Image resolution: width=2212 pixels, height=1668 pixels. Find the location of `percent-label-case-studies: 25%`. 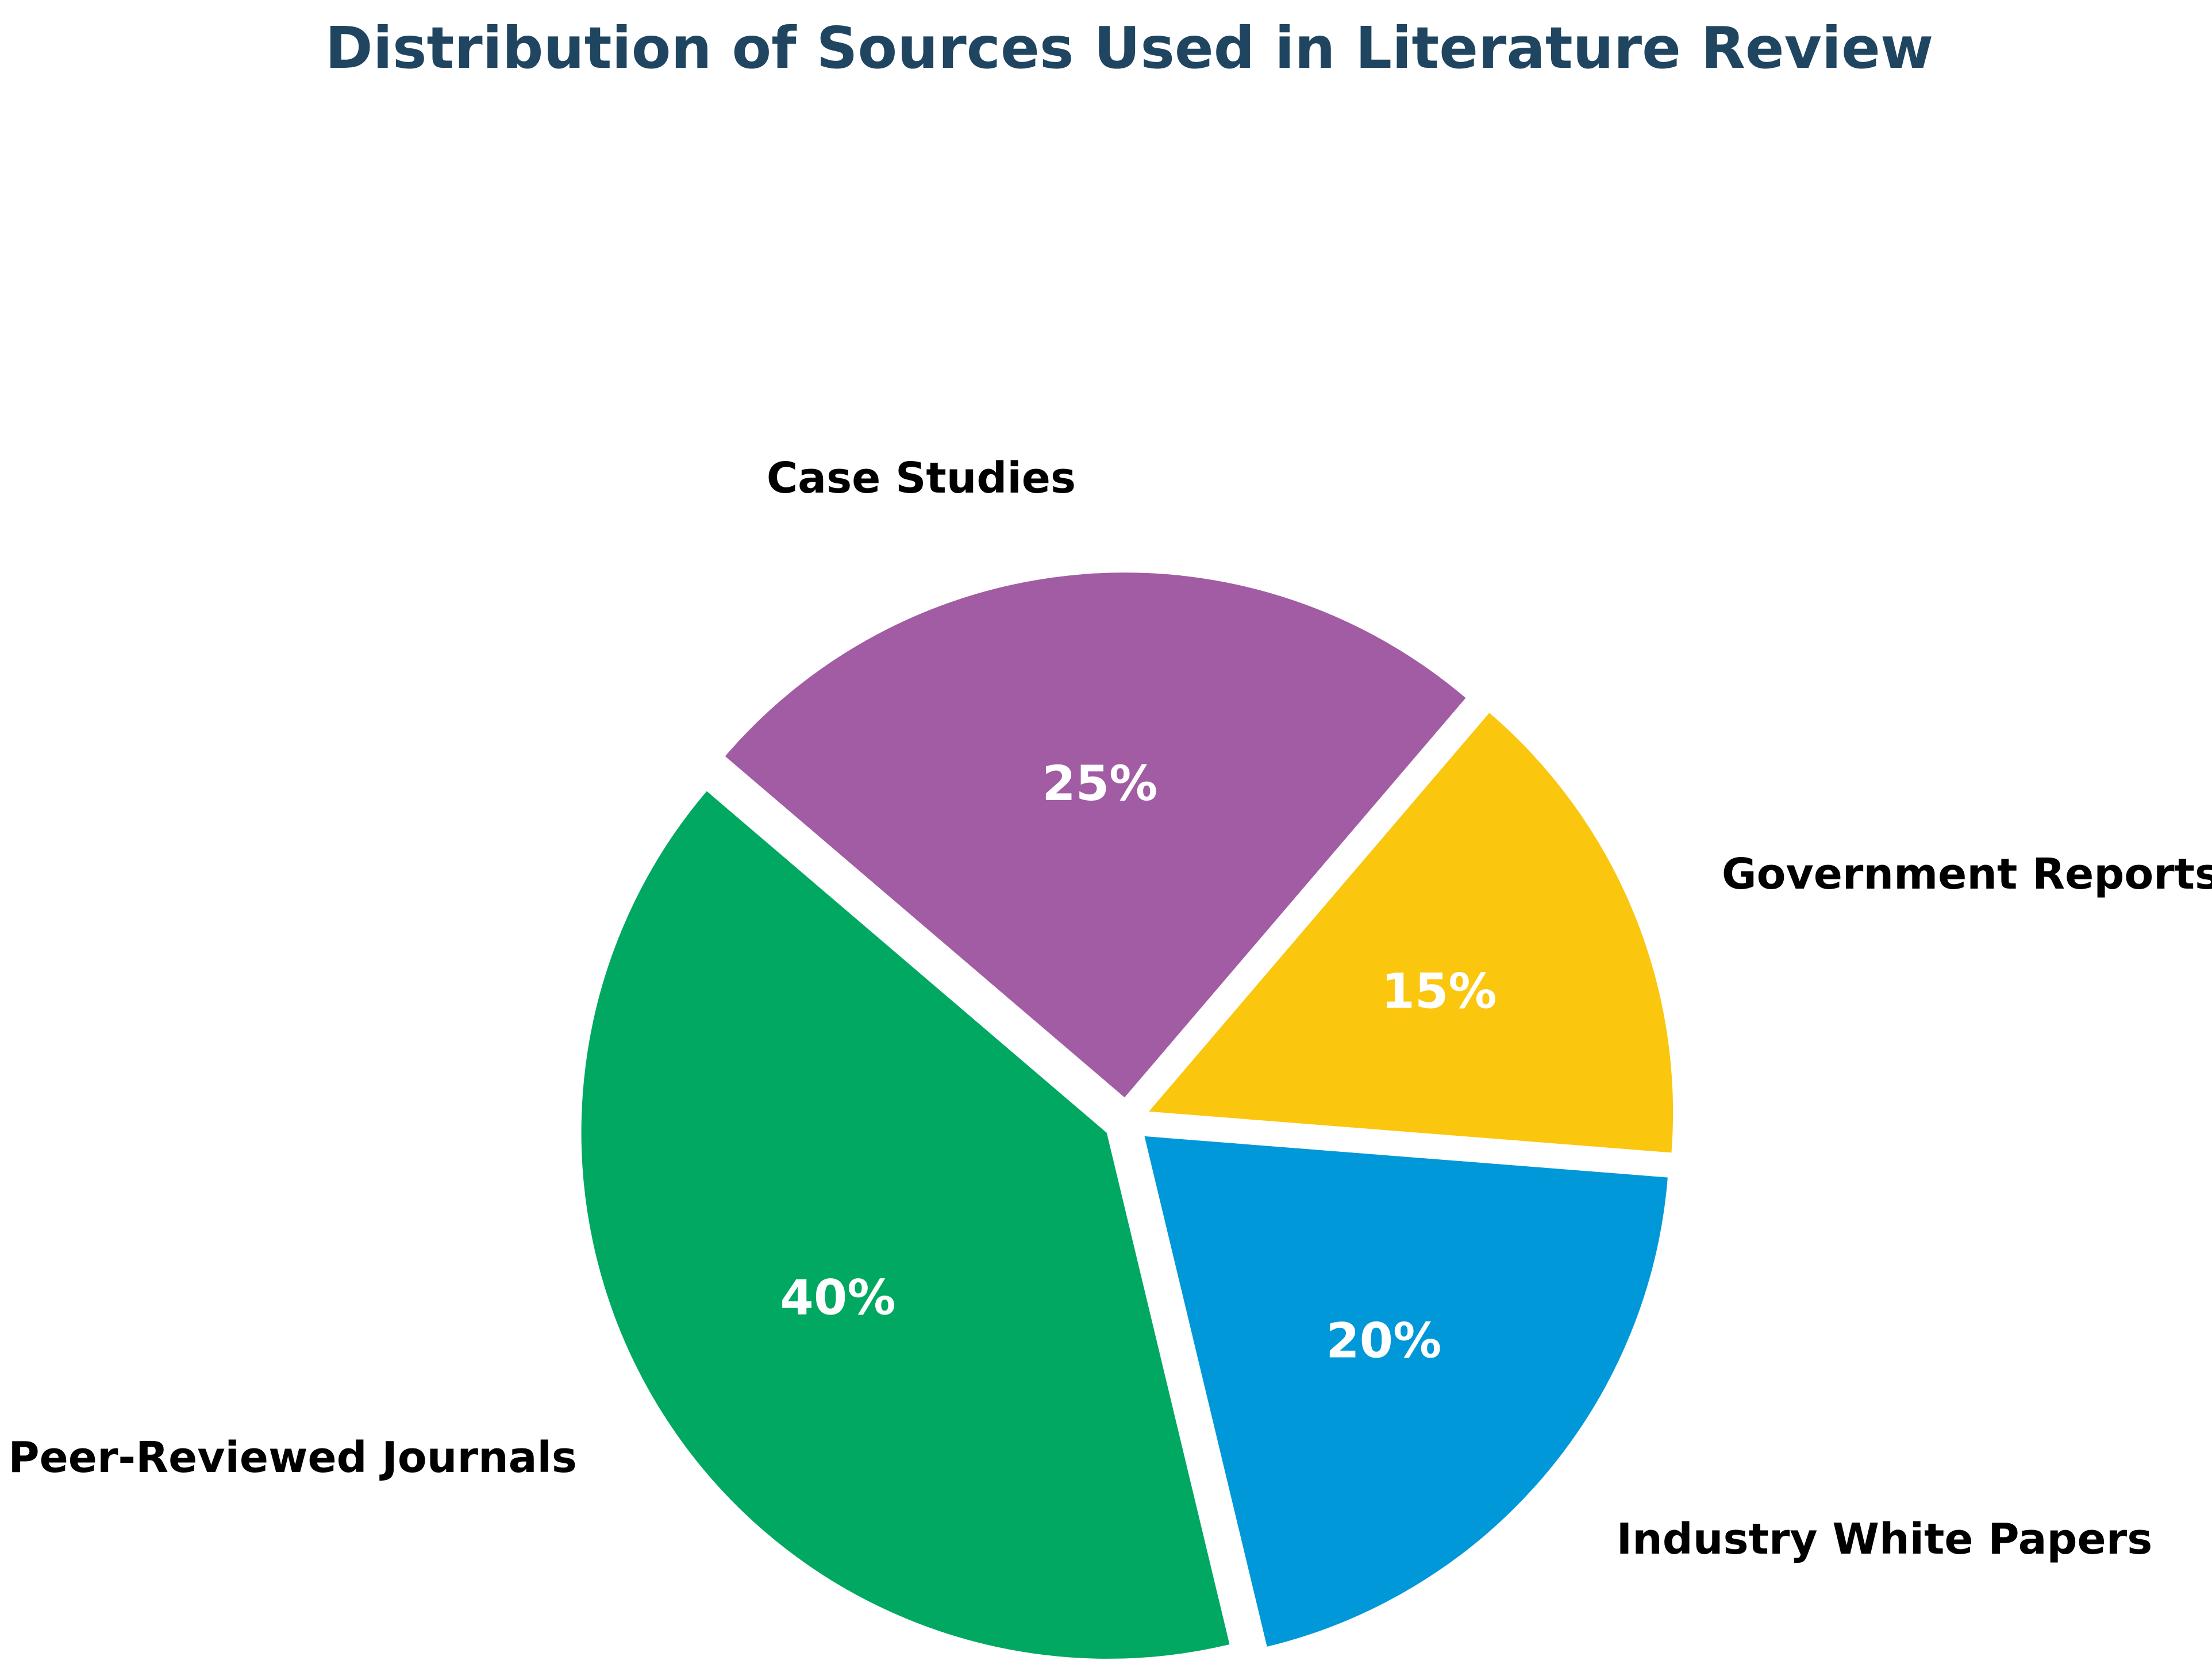

percent-label-case-studies: 25% is located at coordinates (1099, 784).